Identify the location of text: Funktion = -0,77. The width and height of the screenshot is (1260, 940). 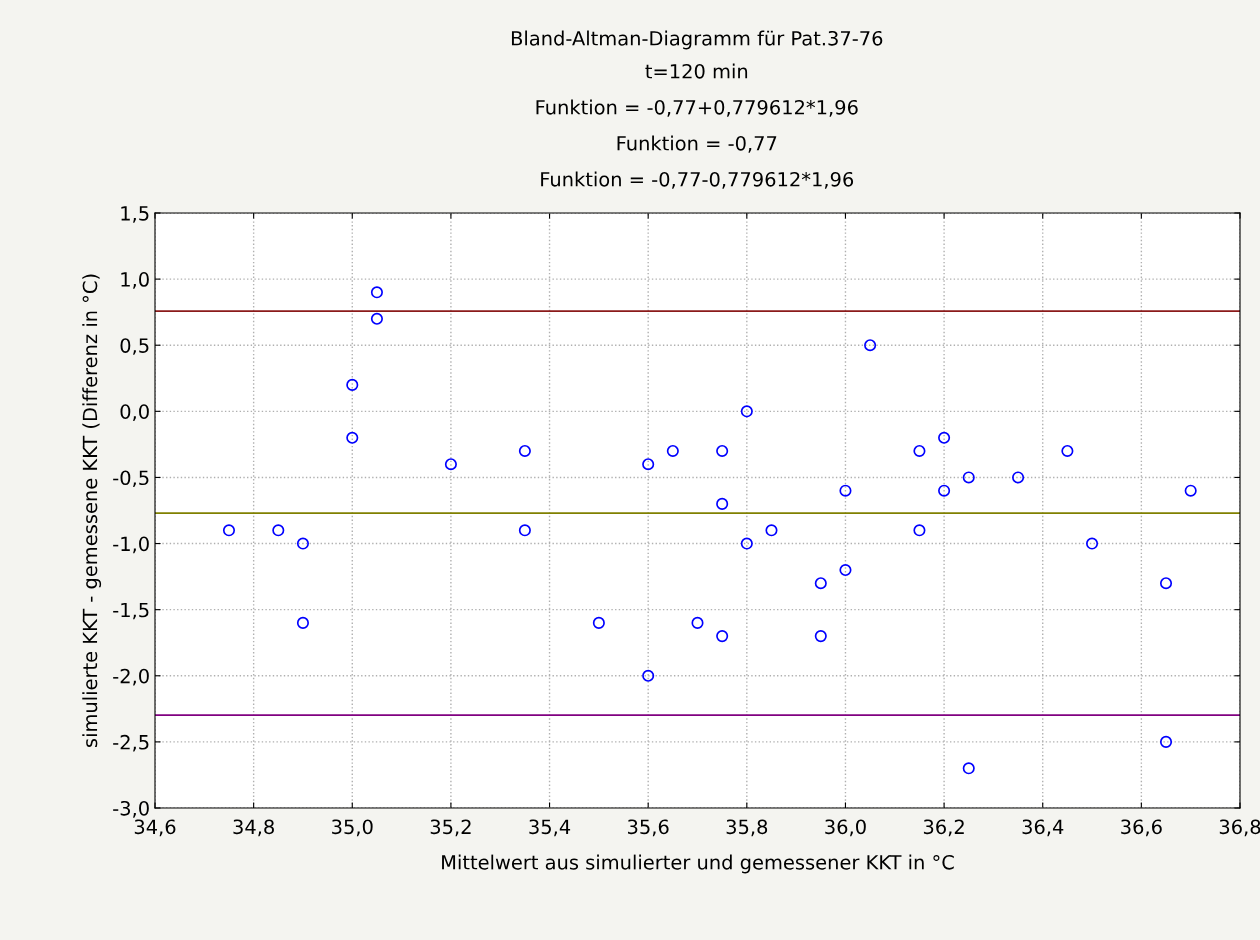
(697, 144).